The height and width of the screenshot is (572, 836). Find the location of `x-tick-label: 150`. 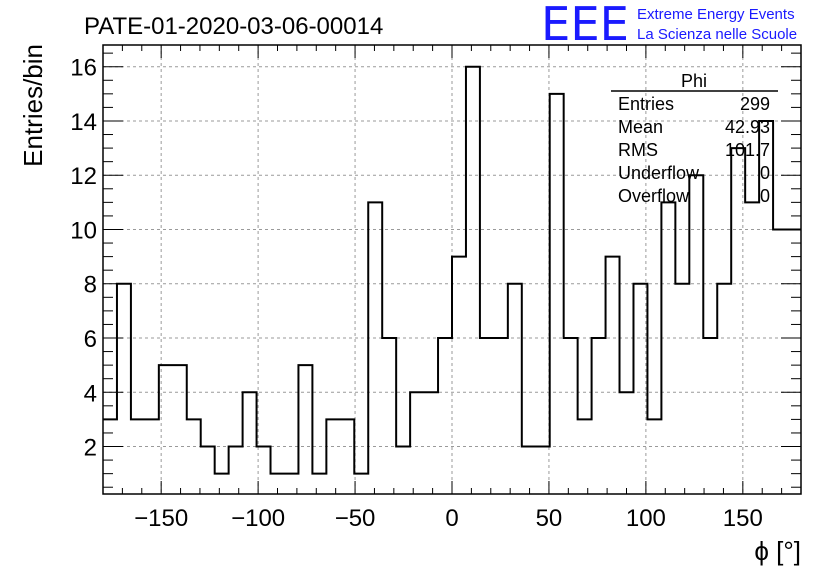

x-tick-label: 150 is located at coordinates (743, 518).